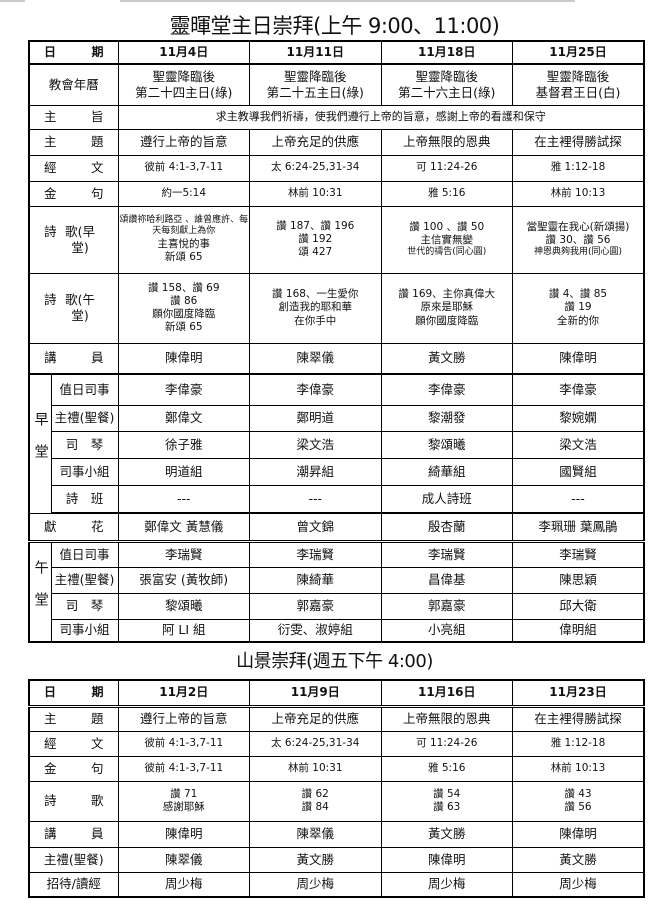  Describe the element at coordinates (578, 801) in the screenshot. I see `hymn-cell: 讚 43 讚 56` at that location.